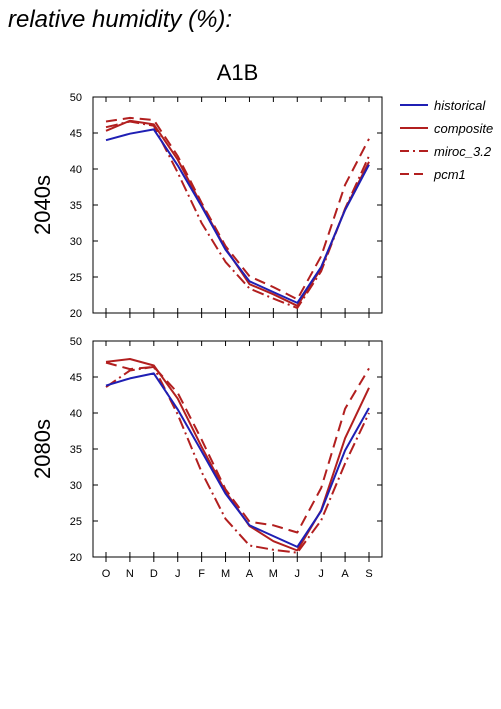 The image size is (501, 709). Describe the element at coordinates (42, 205) in the screenshot. I see `panel-label: 2040s` at that location.